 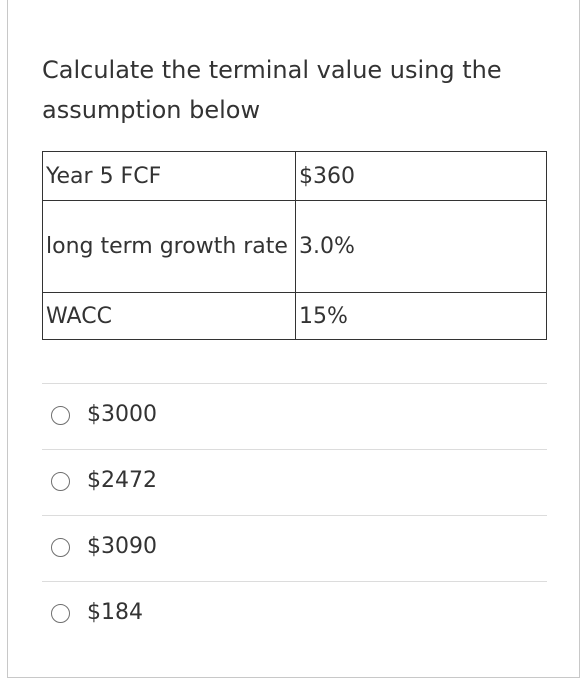 What do you see at coordinates (122, 414) in the screenshot?
I see `answer-option-label: $3000` at bounding box center [122, 414].